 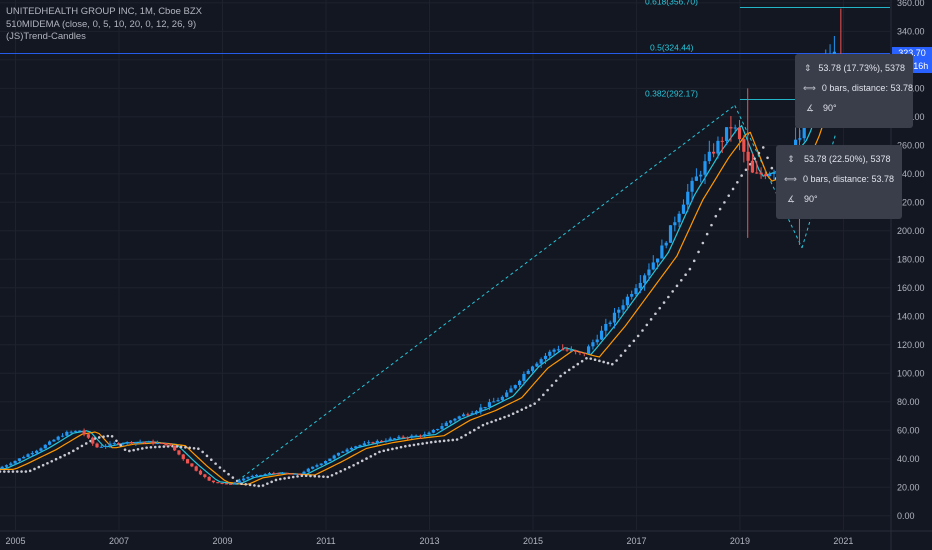 What do you see at coordinates (908, 402) in the screenshot?
I see `price-tick-label: 80.00` at bounding box center [908, 402].